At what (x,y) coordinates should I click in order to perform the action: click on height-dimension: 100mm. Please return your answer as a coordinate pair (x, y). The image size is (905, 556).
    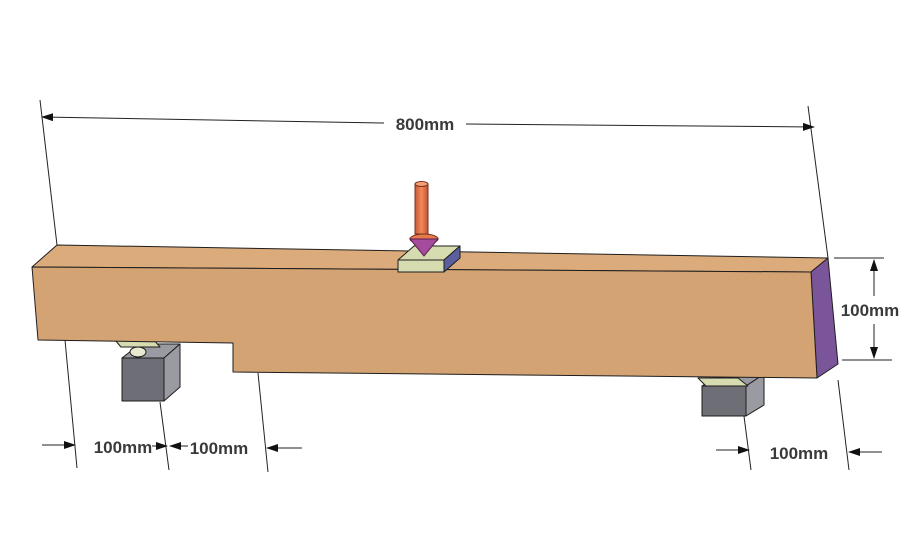
    Looking at the image, I should click on (867, 309).